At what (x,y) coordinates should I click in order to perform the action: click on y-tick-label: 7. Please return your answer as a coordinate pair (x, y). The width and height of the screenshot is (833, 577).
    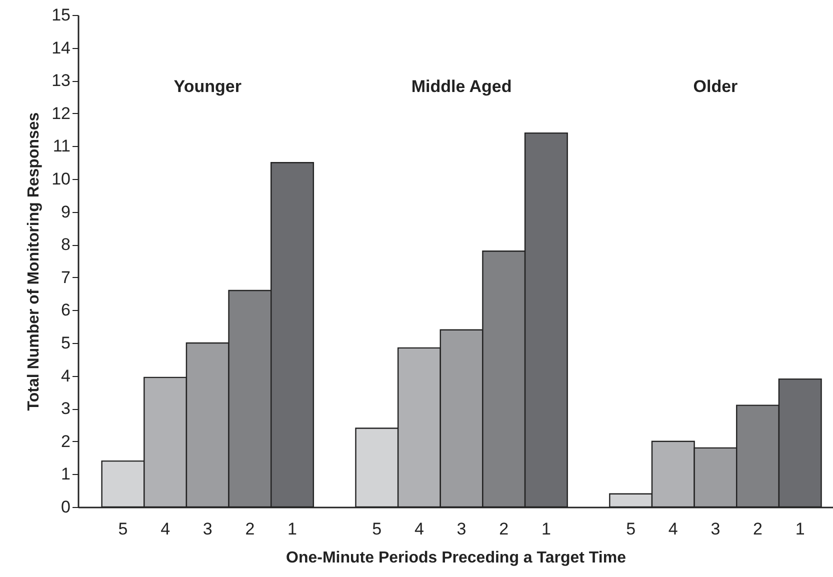
    Looking at the image, I should click on (65, 277).